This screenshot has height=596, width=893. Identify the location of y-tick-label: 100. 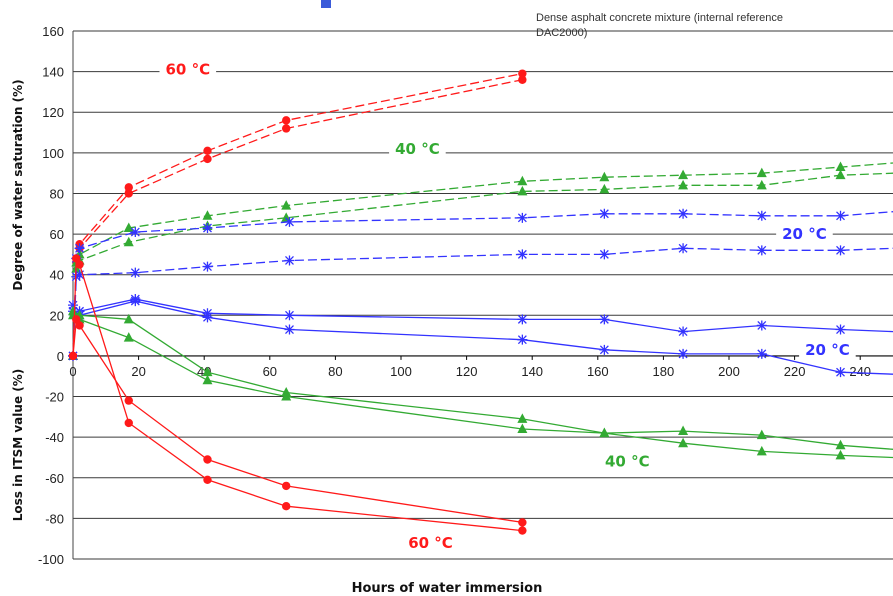
(53, 153).